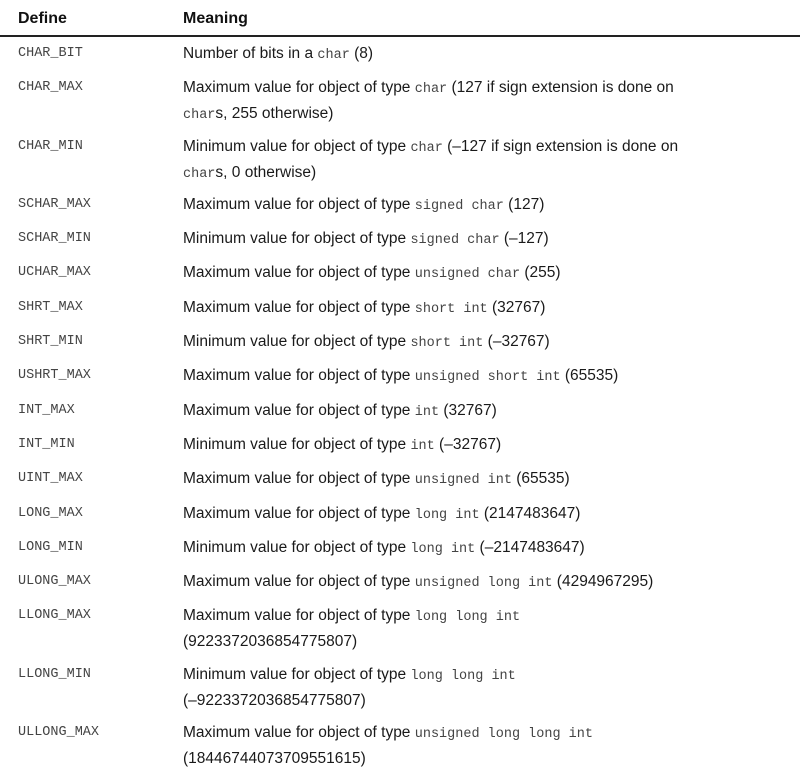  I want to click on meaning-text: s, 255 otherwise), so click(274, 114).